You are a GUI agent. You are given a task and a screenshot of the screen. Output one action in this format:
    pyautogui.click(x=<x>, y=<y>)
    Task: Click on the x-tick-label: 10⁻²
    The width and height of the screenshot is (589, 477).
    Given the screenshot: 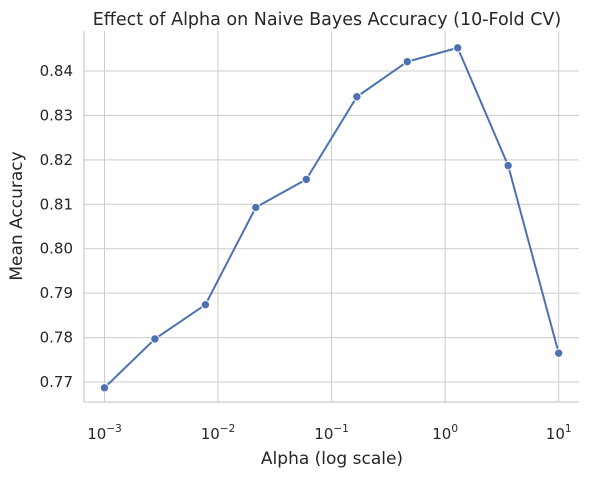 What is the action you would take?
    pyautogui.click(x=218, y=433)
    